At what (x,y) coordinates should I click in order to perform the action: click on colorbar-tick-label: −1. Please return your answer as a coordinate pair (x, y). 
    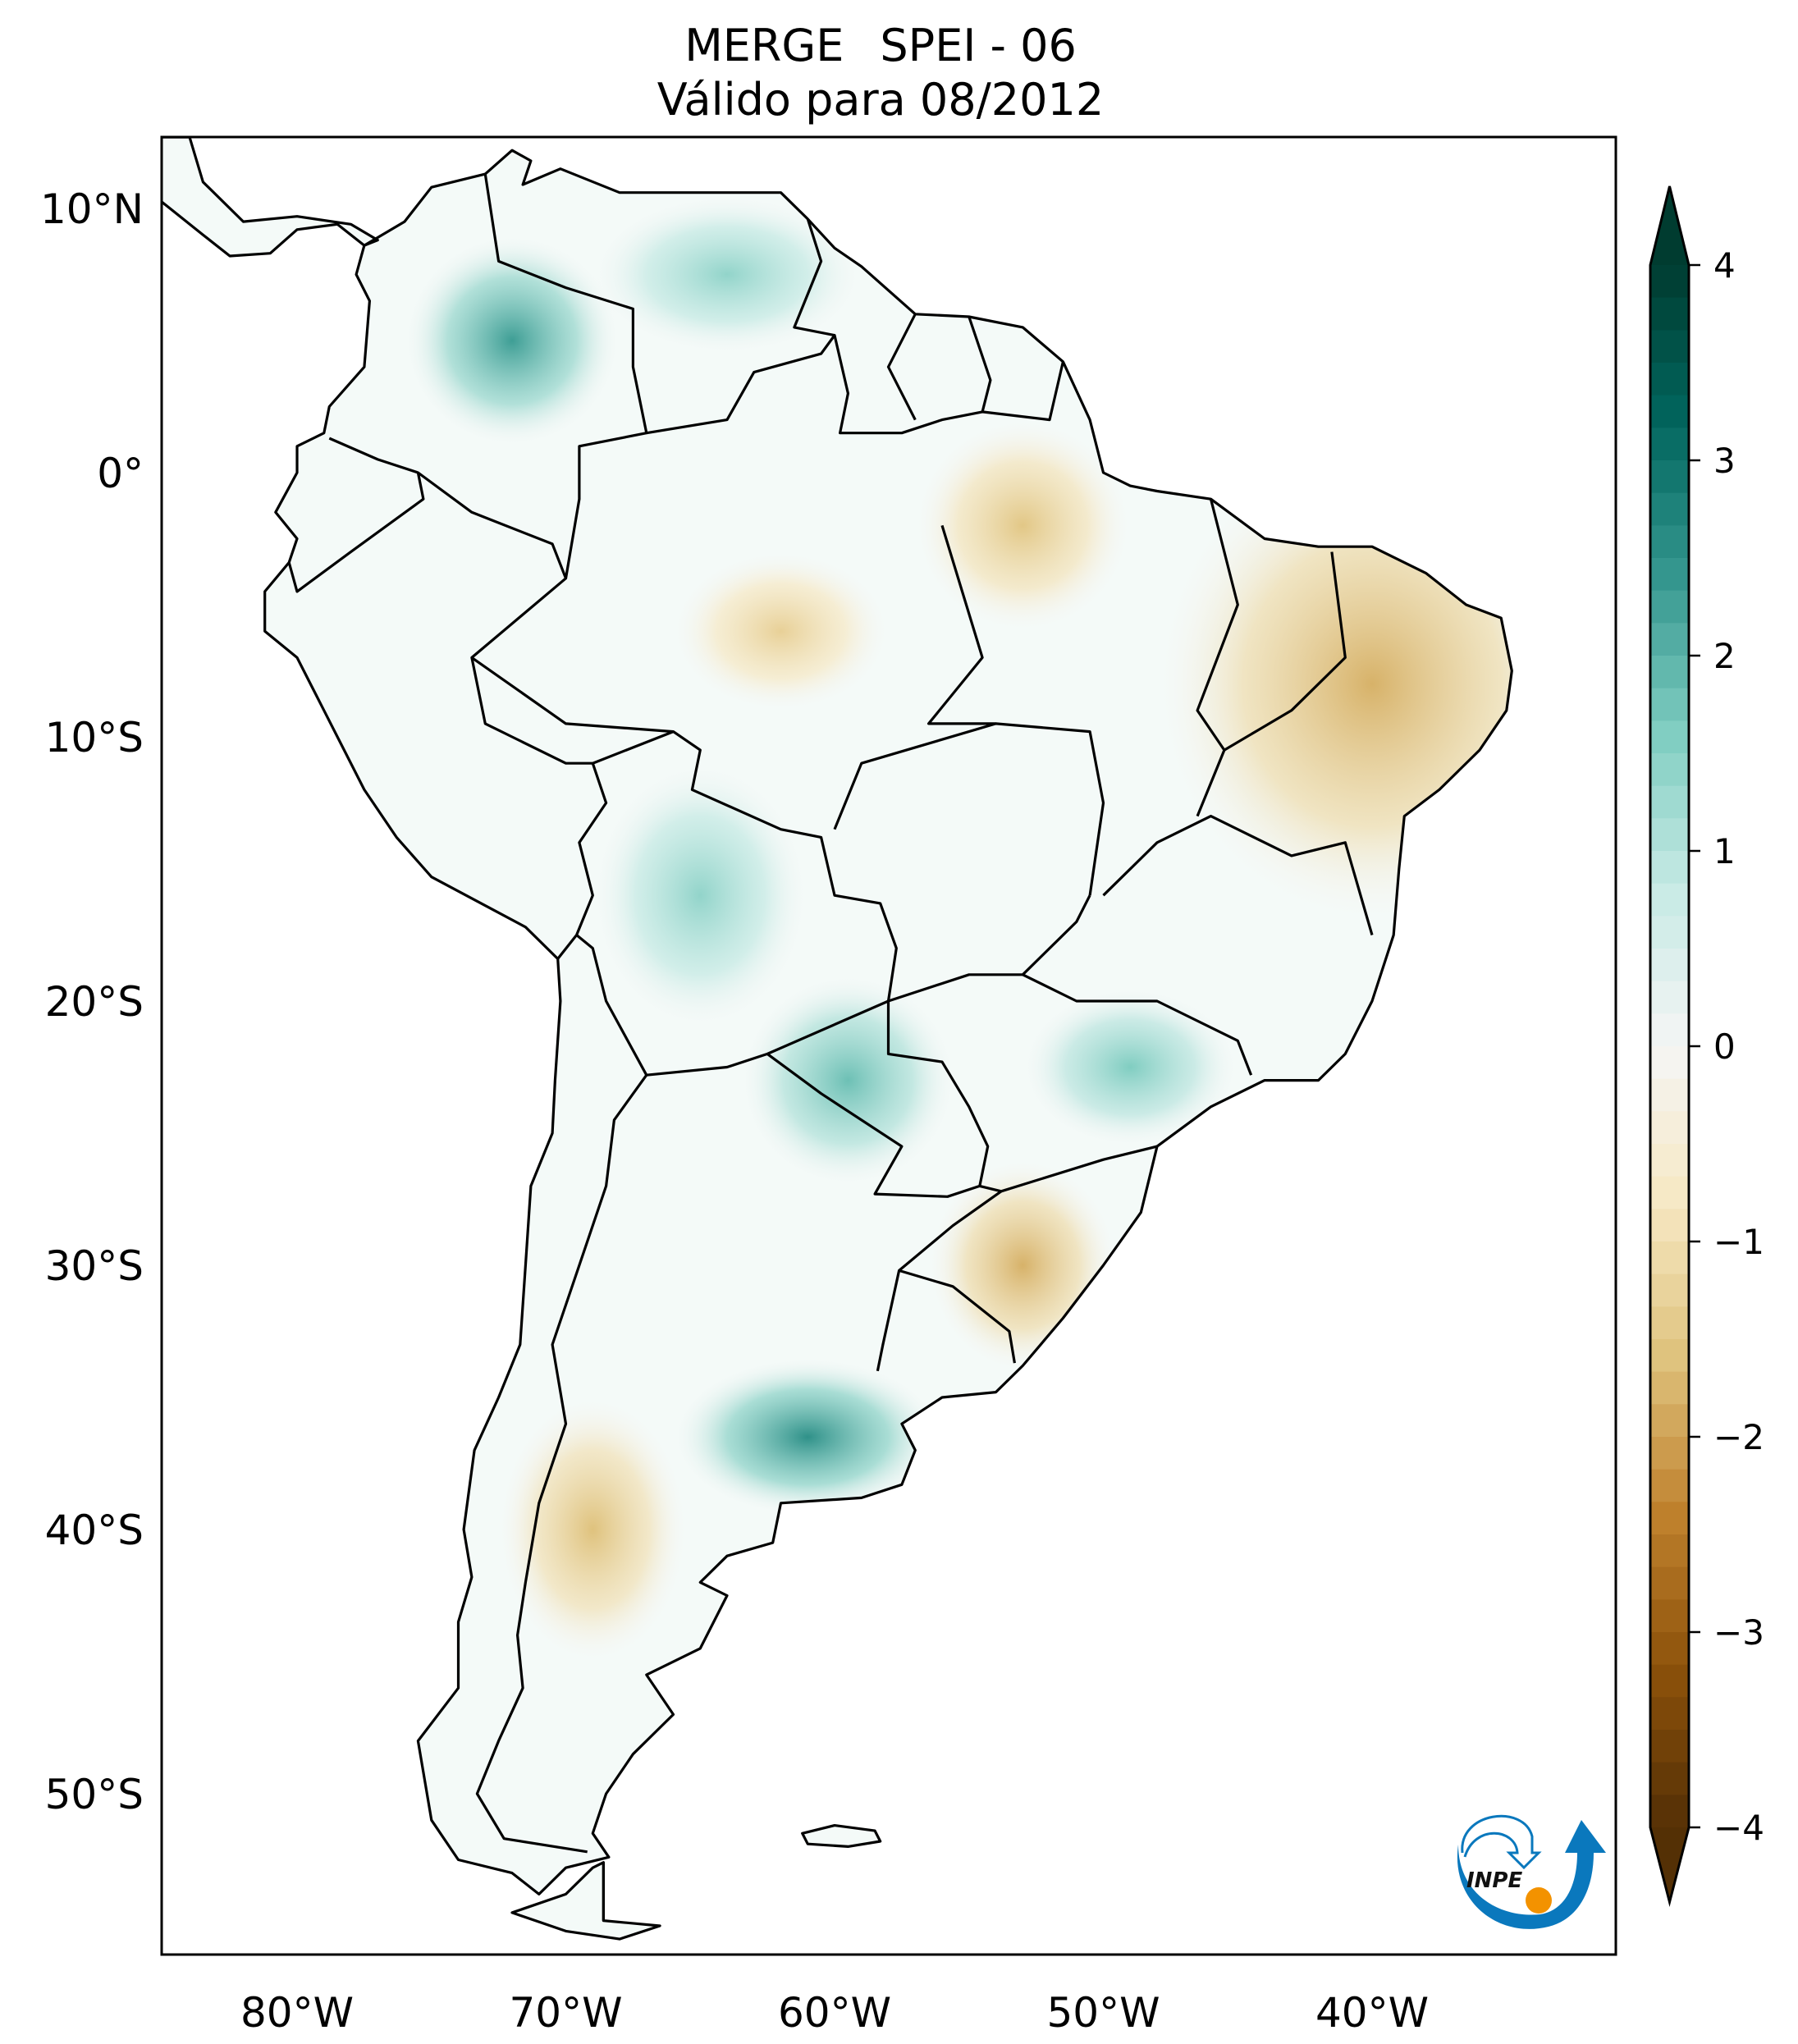
    Looking at the image, I should click on (1738, 1242).